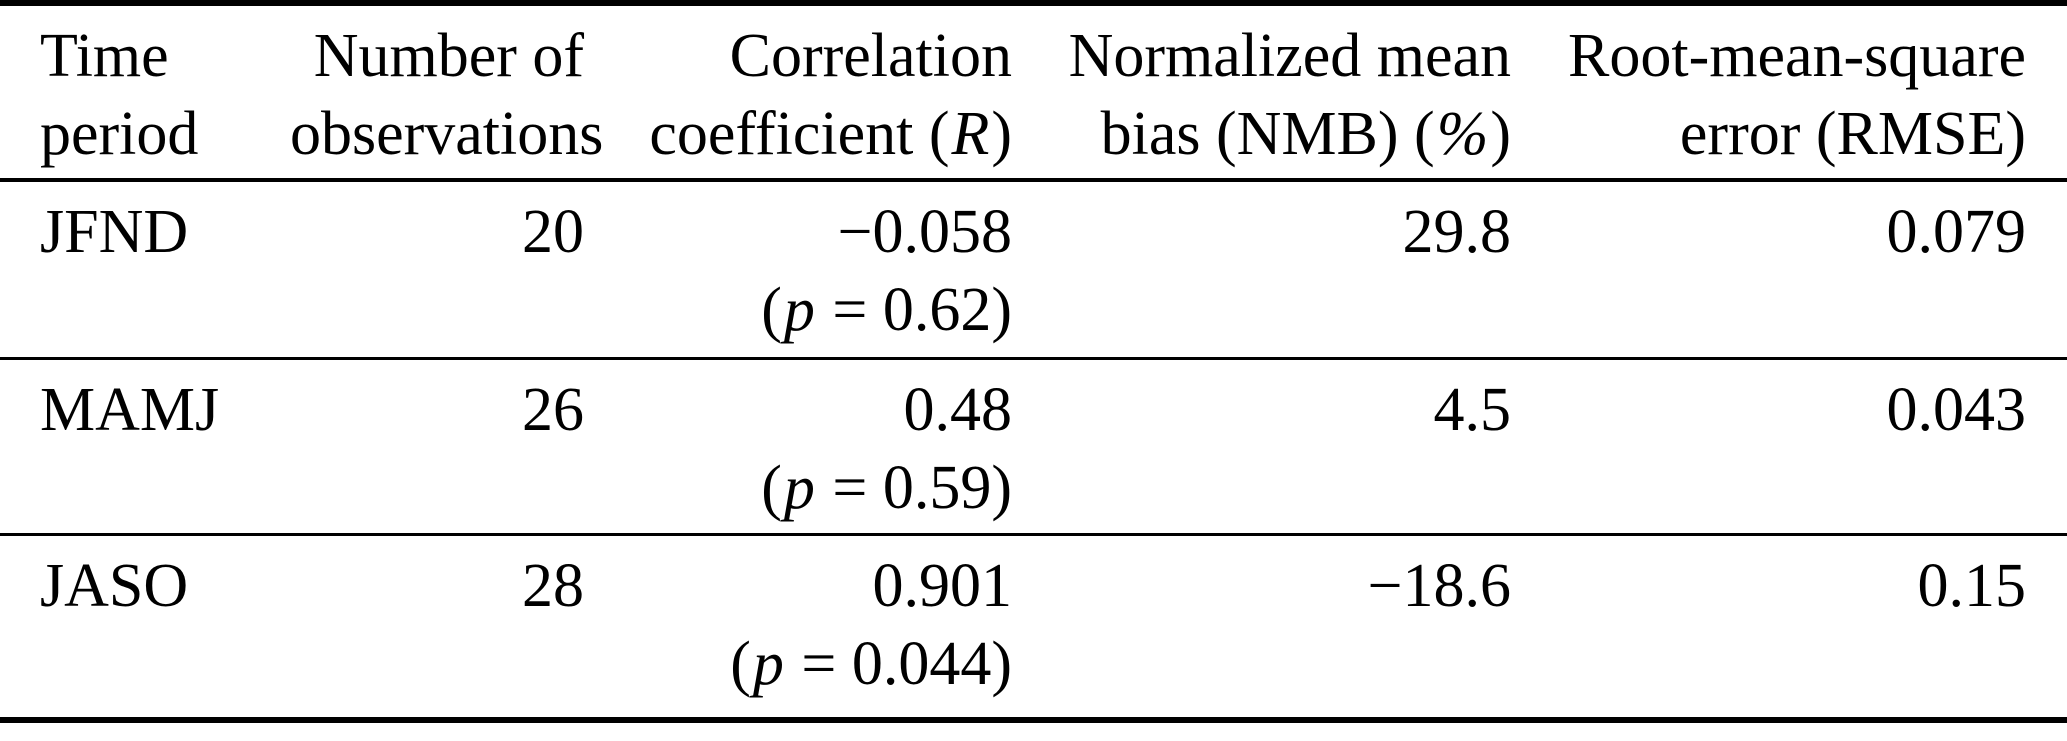 Image resolution: width=2067 pixels, height=741 pixels. I want to click on p-value: 0.62, so click(937, 310).